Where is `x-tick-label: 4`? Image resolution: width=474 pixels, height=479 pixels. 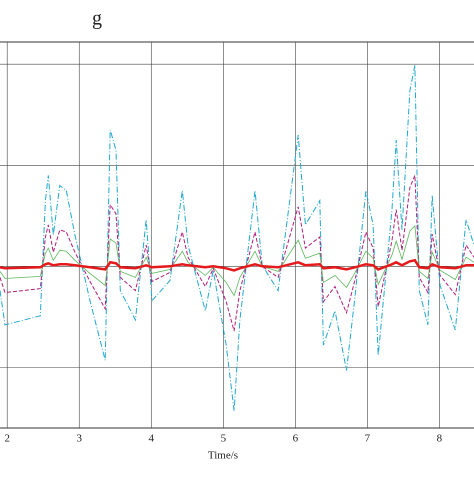
x-tick-label: 4 is located at coordinates (152, 439).